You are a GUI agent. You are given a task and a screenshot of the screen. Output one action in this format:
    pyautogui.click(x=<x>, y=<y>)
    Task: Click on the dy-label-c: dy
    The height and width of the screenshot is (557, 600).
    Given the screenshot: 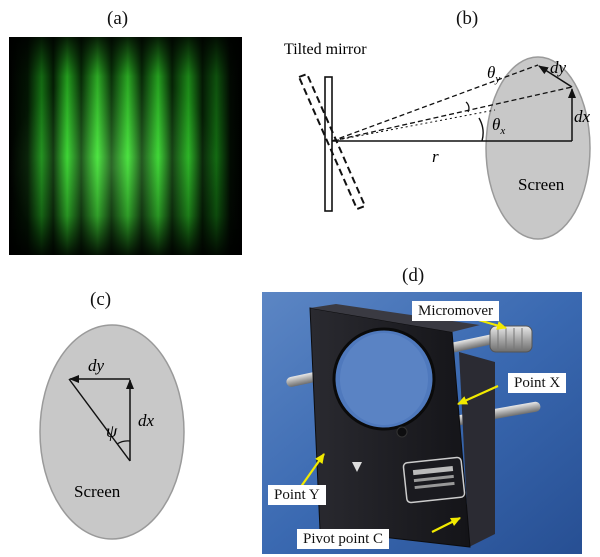 What is the action you would take?
    pyautogui.click(x=96, y=365)
    